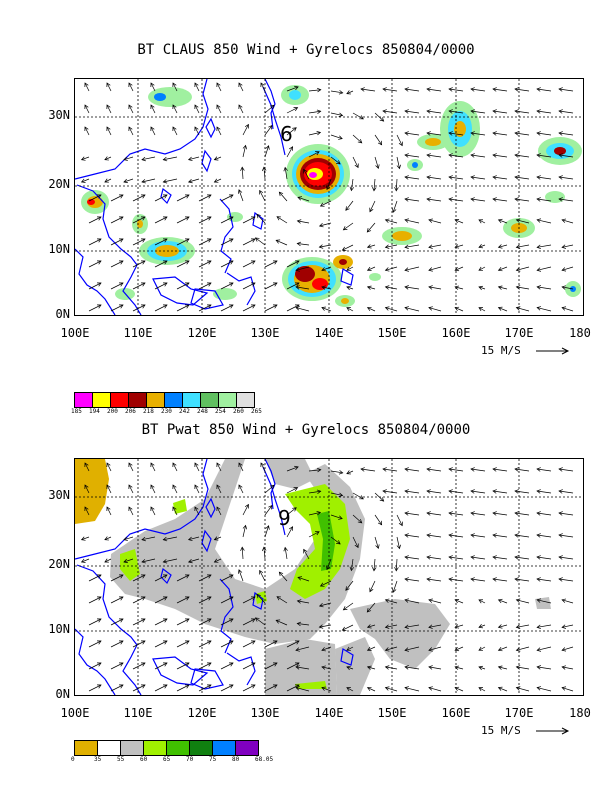  I want to click on lat-label: 20N, so click(59, 184).